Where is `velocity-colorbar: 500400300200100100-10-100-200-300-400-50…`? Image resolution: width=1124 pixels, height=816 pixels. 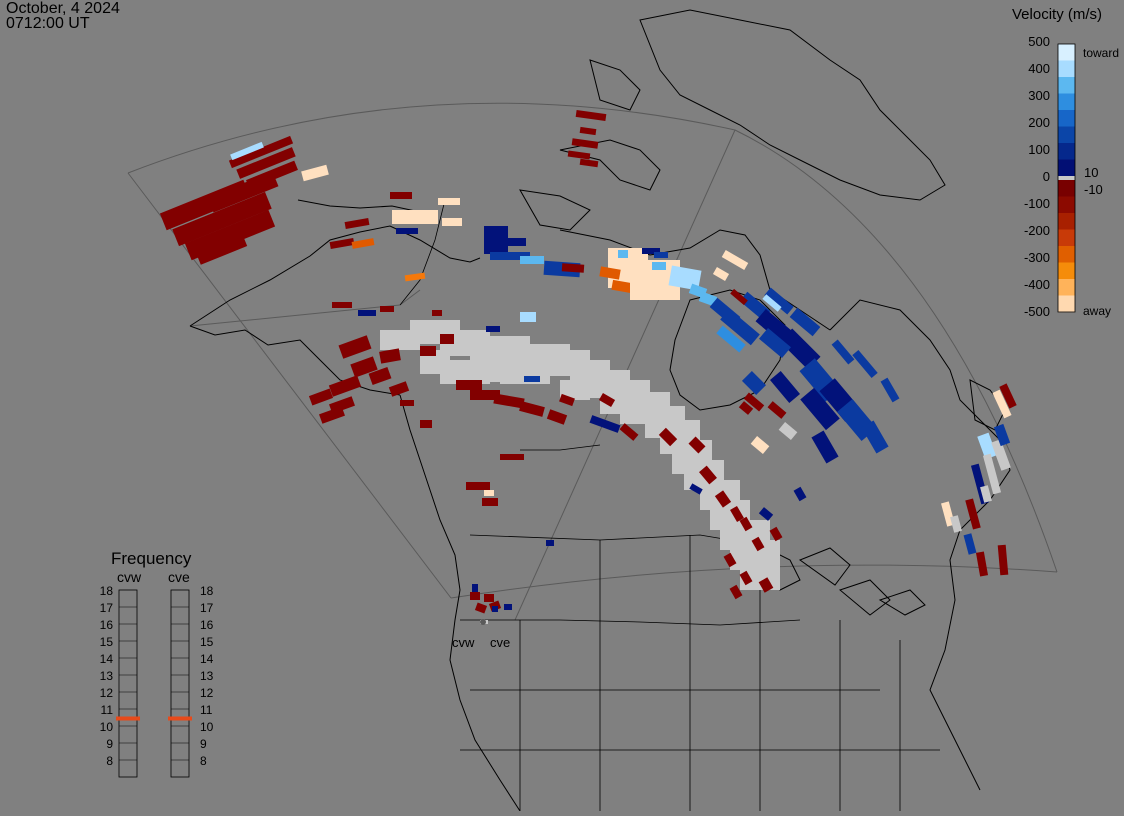
velocity-colorbar: 500400300200100100-10-100-200-300-400-50… is located at coordinates (1071, 176).